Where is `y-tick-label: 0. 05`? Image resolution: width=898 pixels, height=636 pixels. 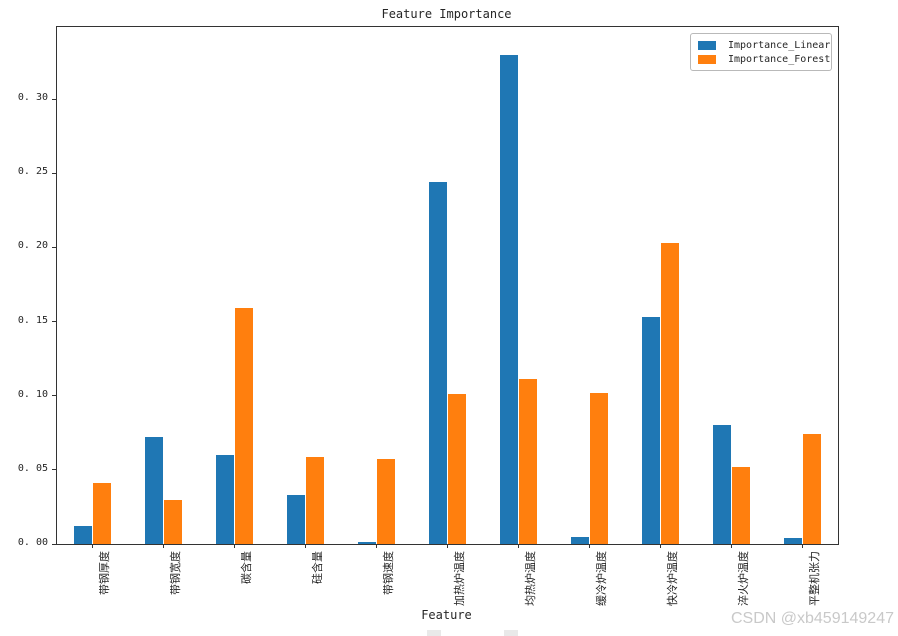
y-tick-label: 0. 05 is located at coordinates (32, 468).